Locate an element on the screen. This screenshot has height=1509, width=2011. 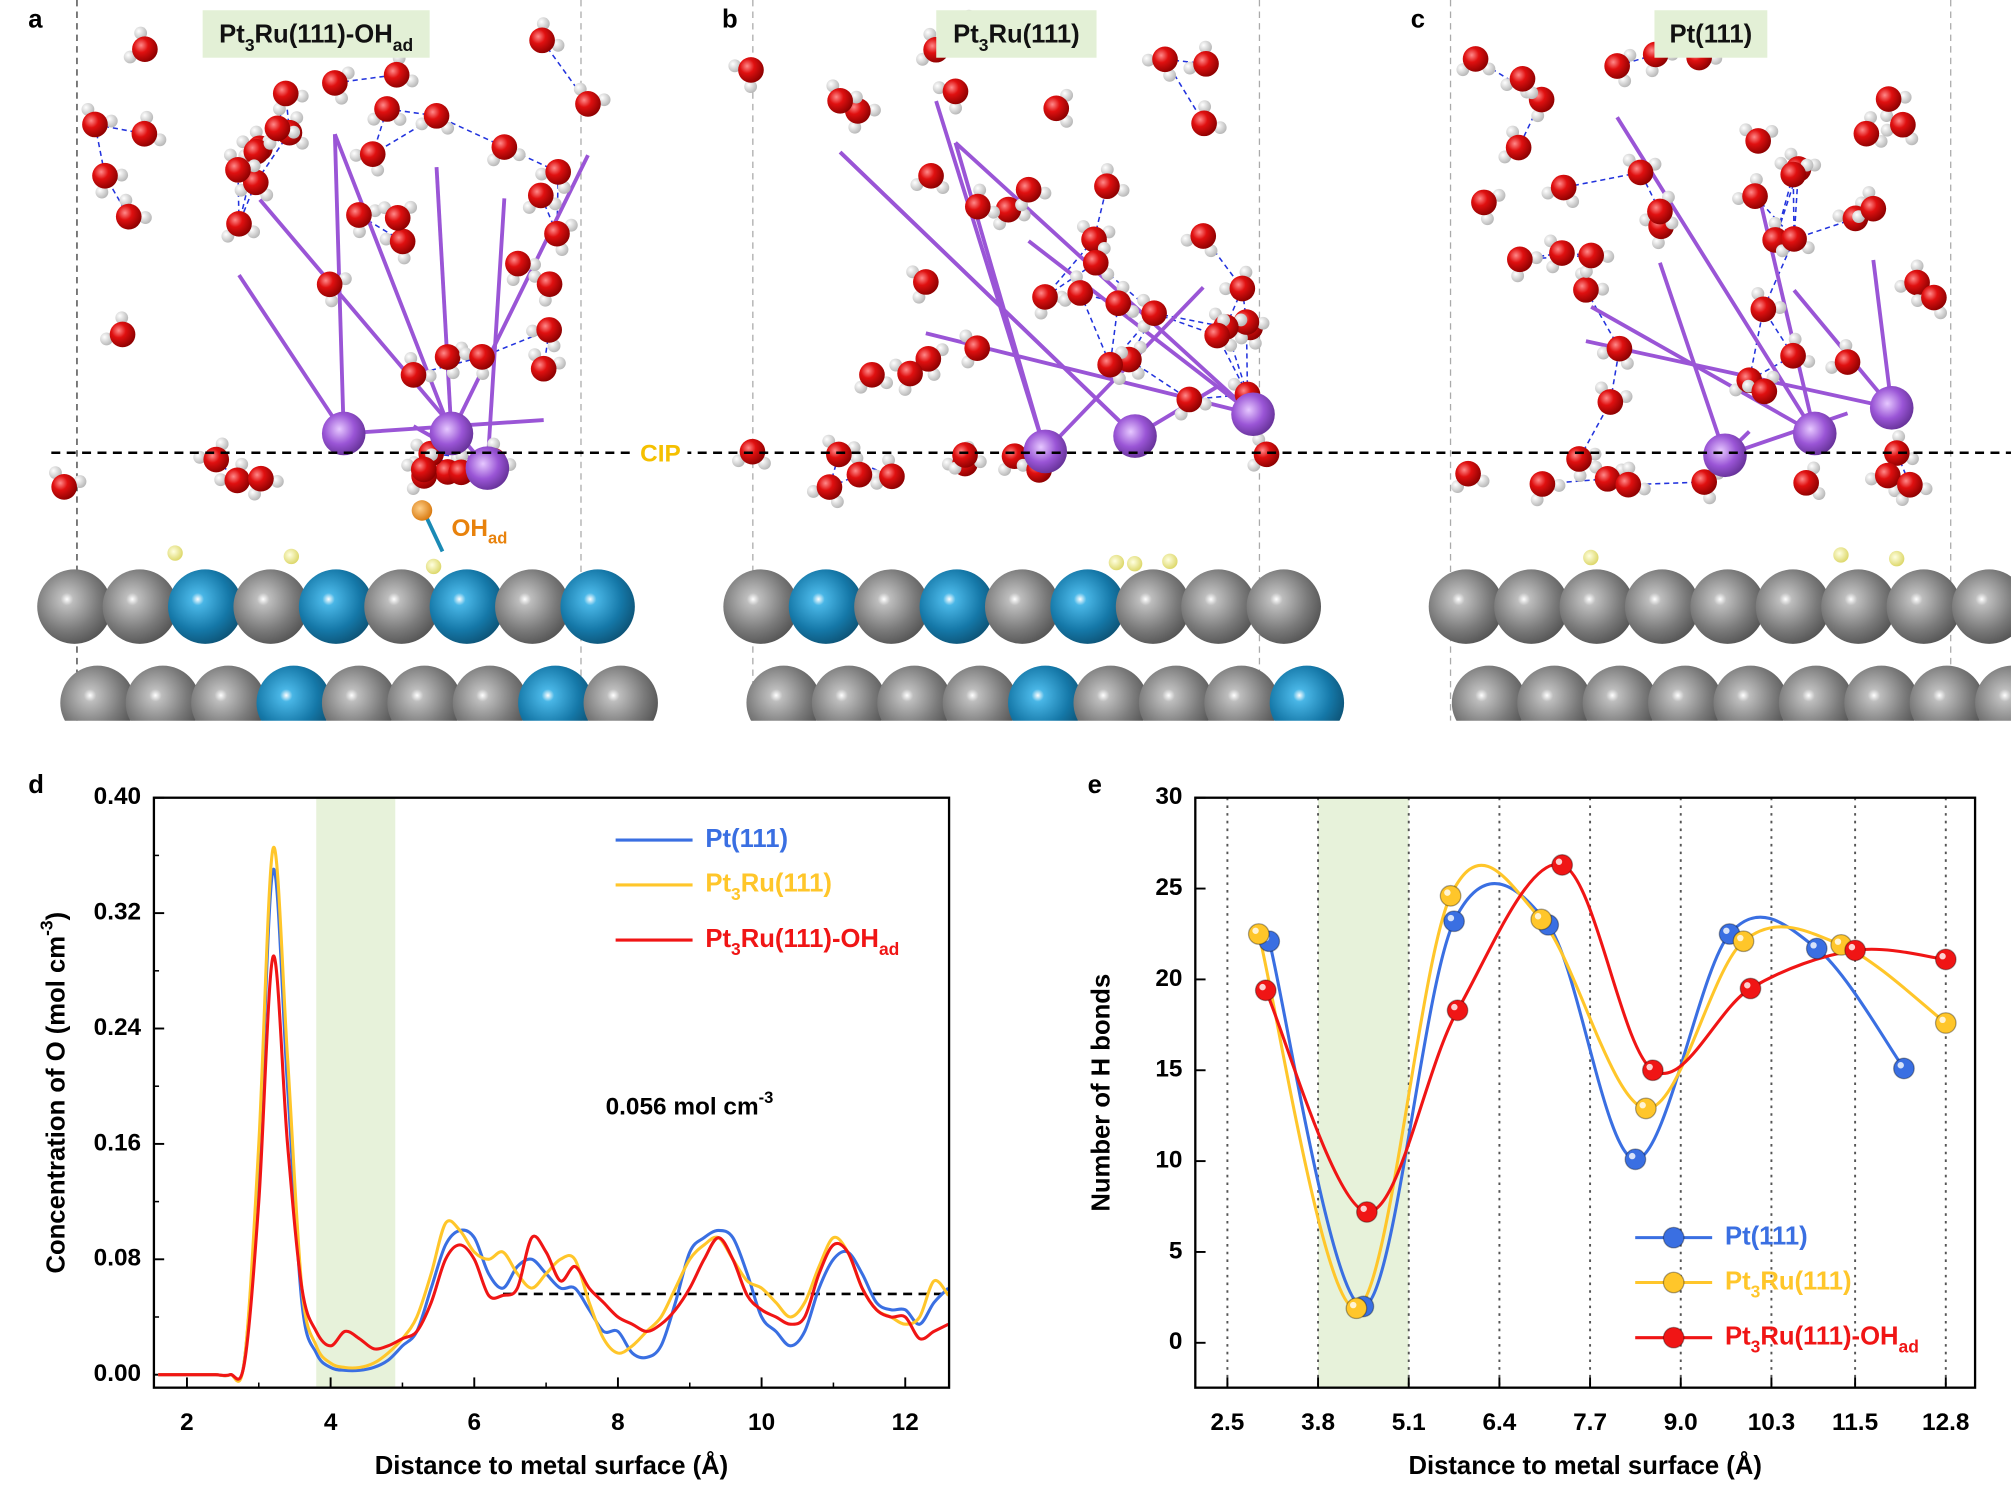
series-line is located at coordinates (554, 1167).